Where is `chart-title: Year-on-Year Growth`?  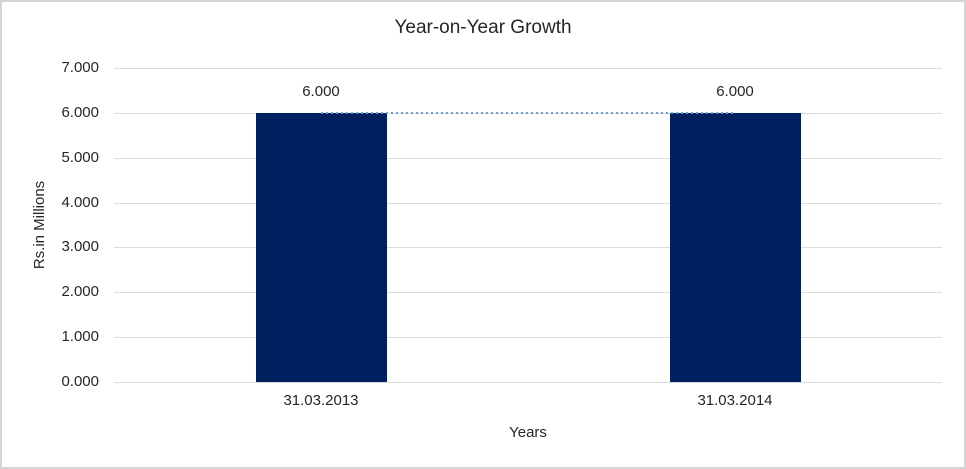
chart-title: Year-on-Year Growth is located at coordinates (483, 27).